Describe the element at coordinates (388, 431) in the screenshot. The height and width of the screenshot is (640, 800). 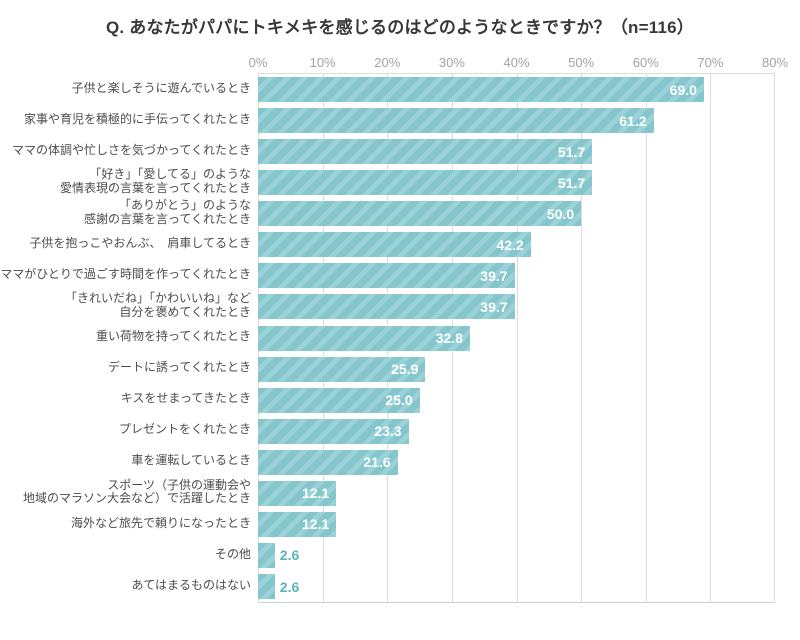
I see `bar-value: 23.3` at that location.